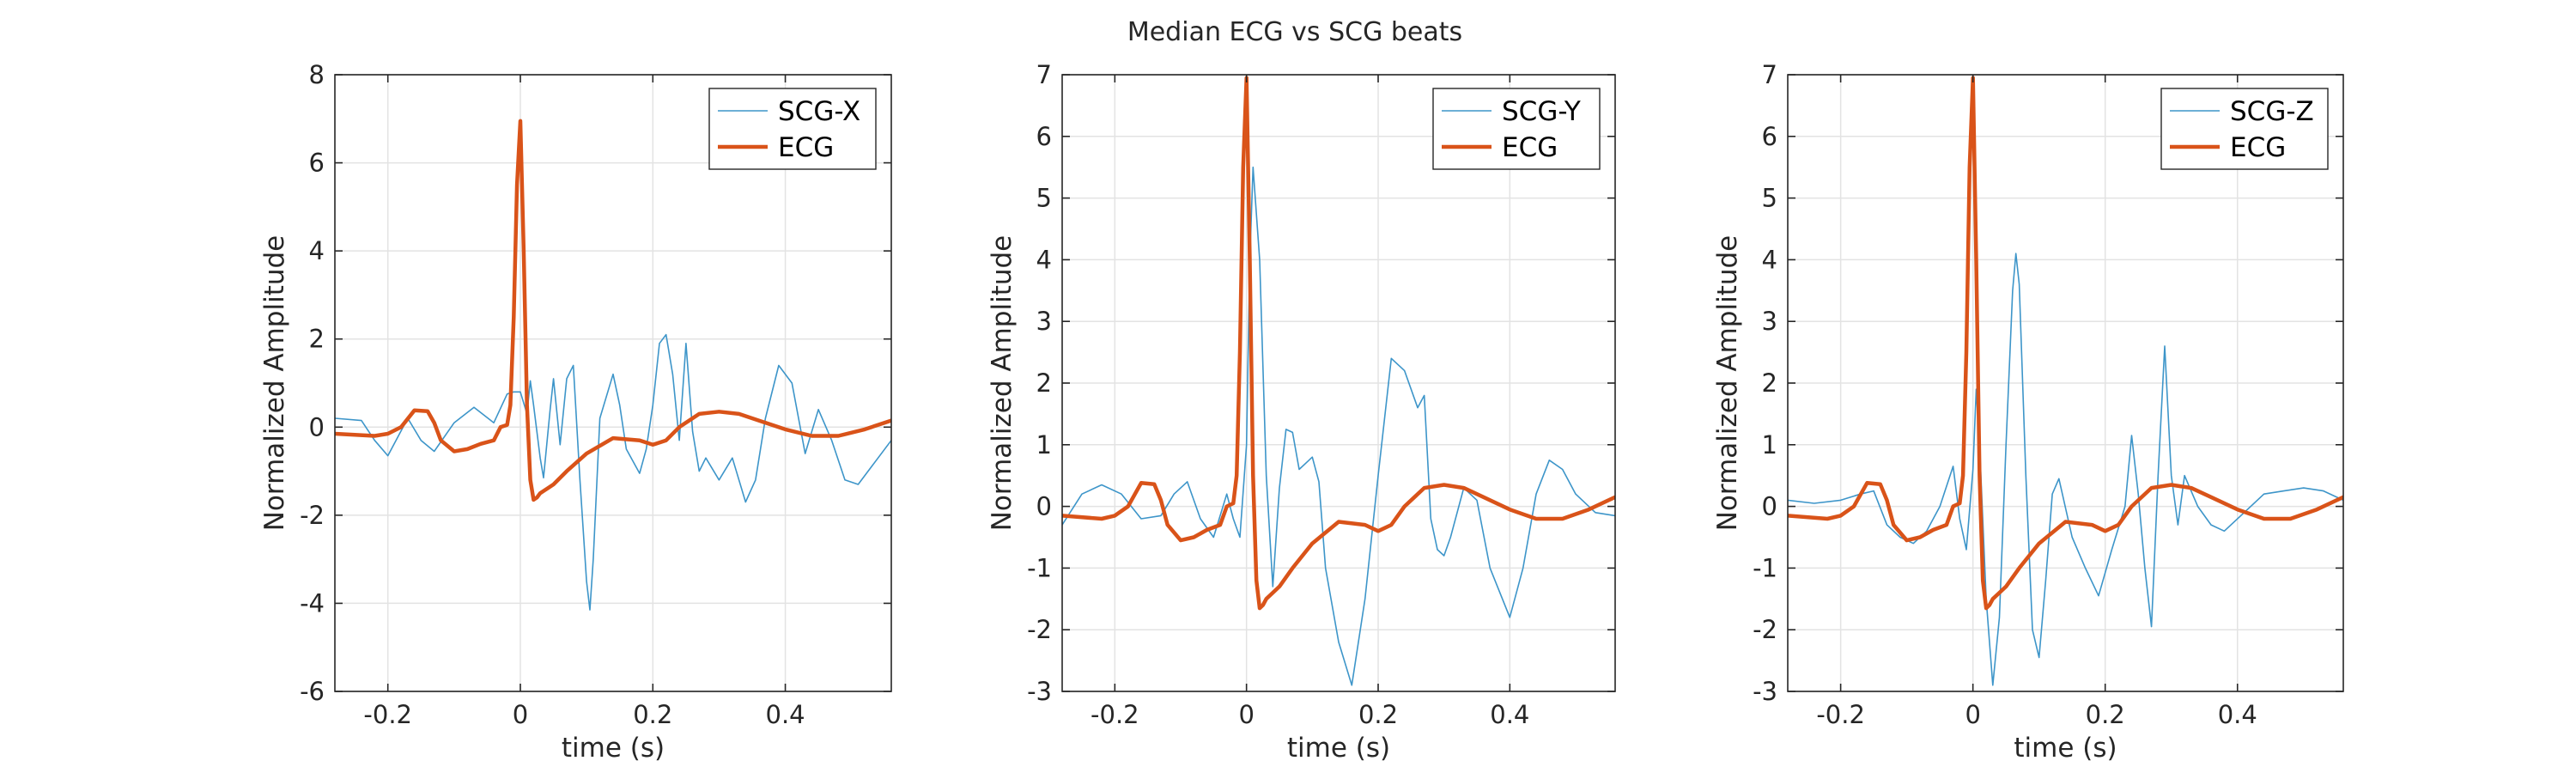 The width and height of the screenshot is (2576, 773). Describe the element at coordinates (2065, 469) in the screenshot. I see `series-line-scg-z` at that location.